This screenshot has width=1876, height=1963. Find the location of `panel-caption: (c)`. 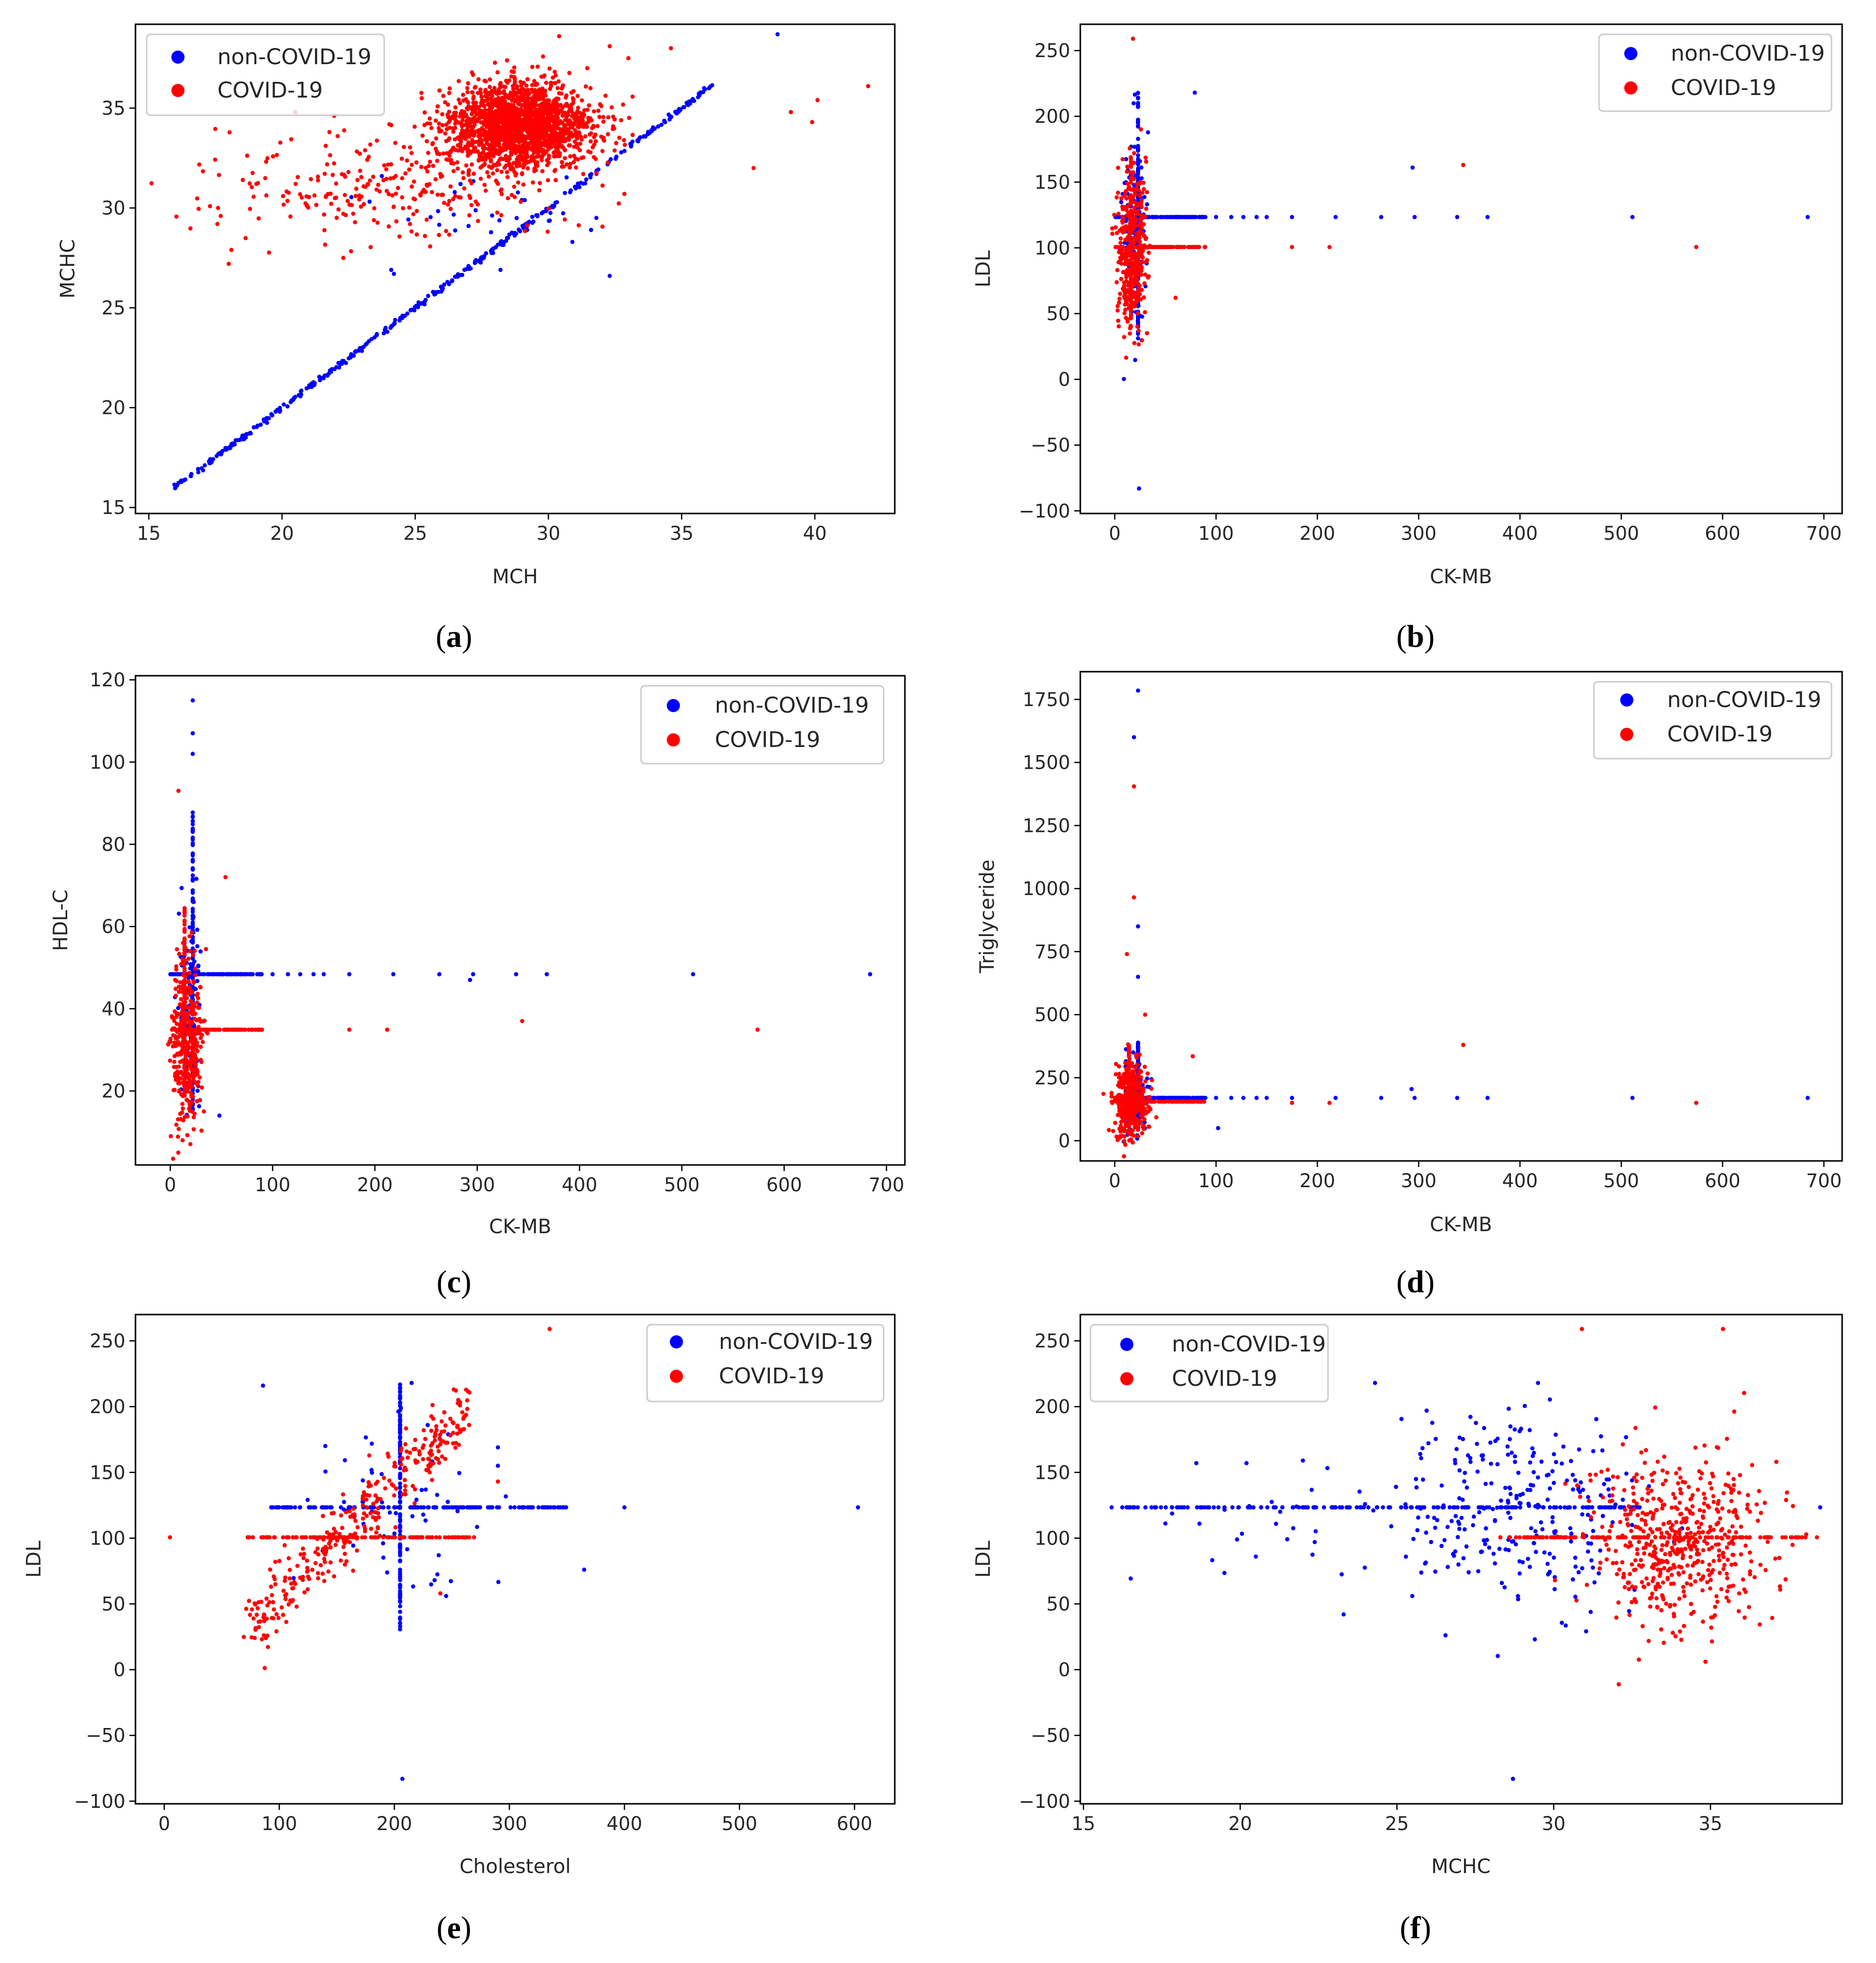

panel-caption: (c) is located at coordinates (454, 1282).